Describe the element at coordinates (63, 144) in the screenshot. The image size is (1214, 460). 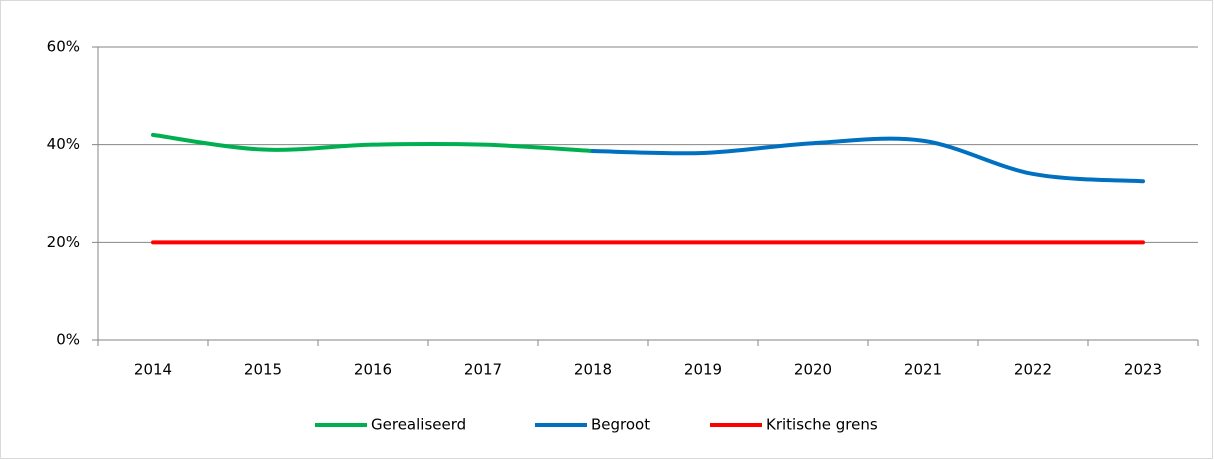
I see `y-tick-label: 40%` at that location.